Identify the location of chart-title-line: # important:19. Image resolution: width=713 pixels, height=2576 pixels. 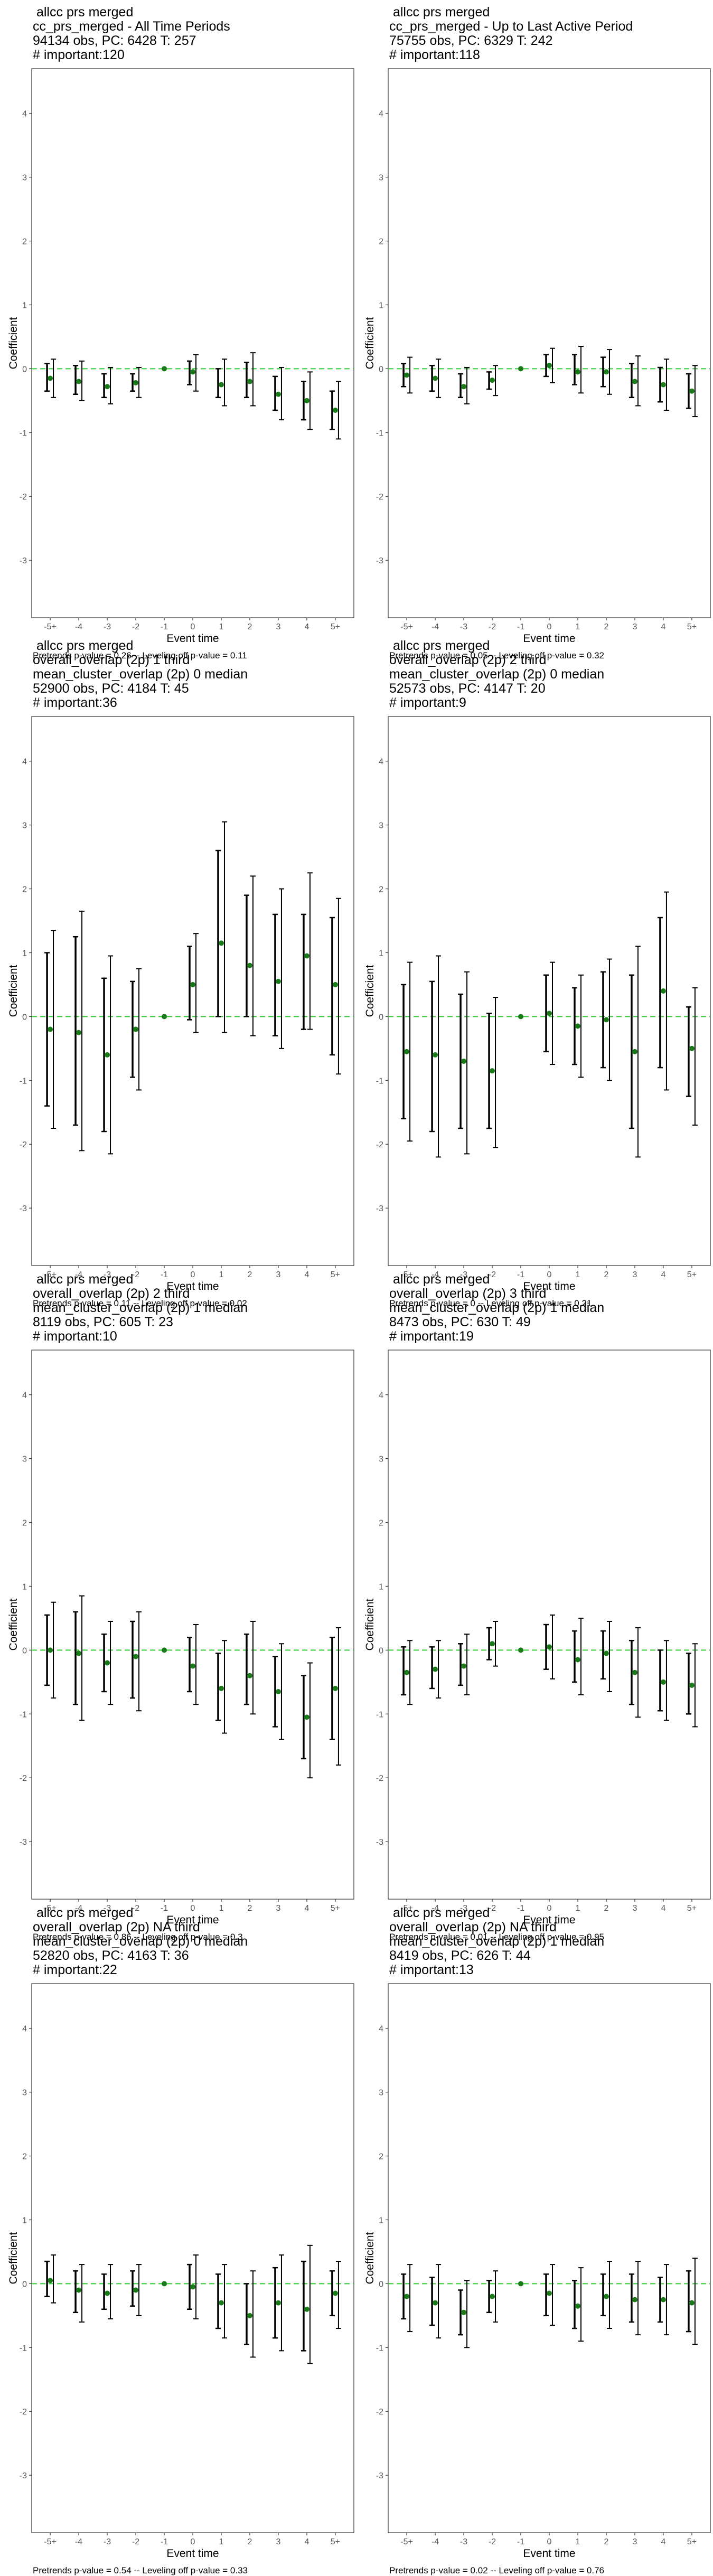
(431, 1336).